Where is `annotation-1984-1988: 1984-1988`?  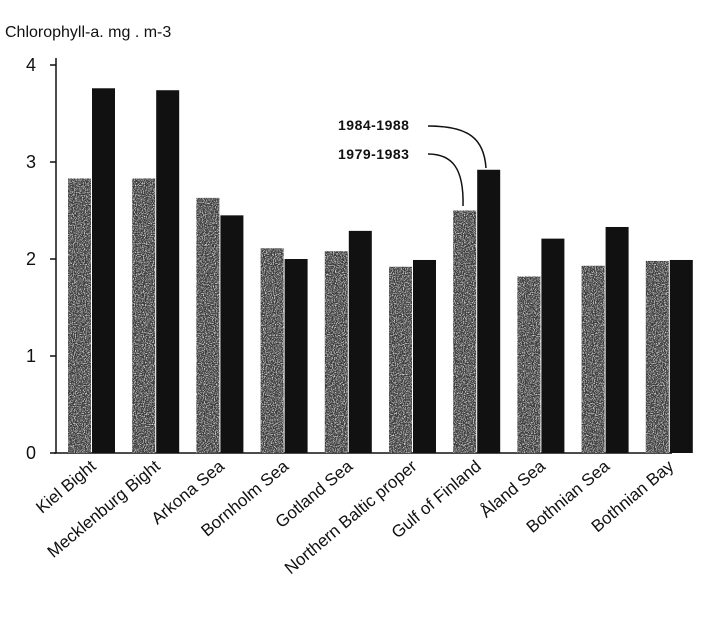 annotation-1984-1988: 1984-1988 is located at coordinates (373, 125).